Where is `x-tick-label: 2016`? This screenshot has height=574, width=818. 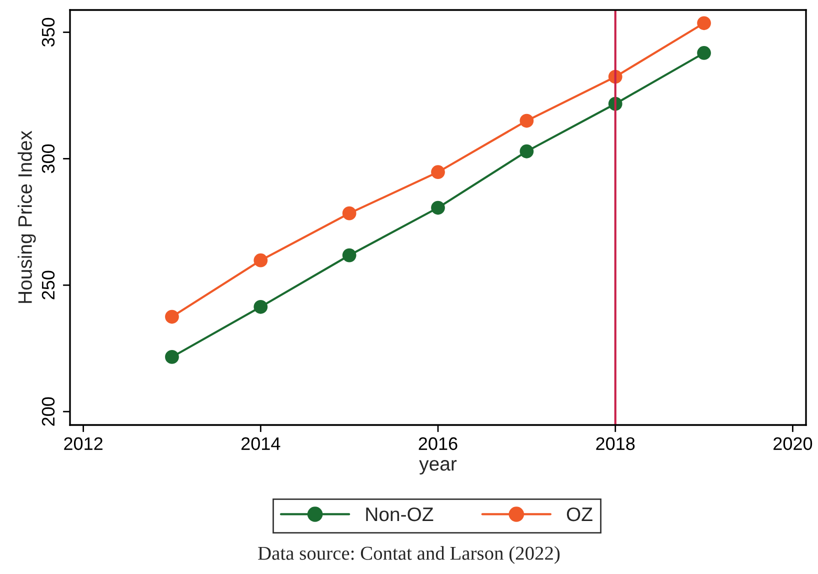 x-tick-label: 2016 is located at coordinates (438, 443).